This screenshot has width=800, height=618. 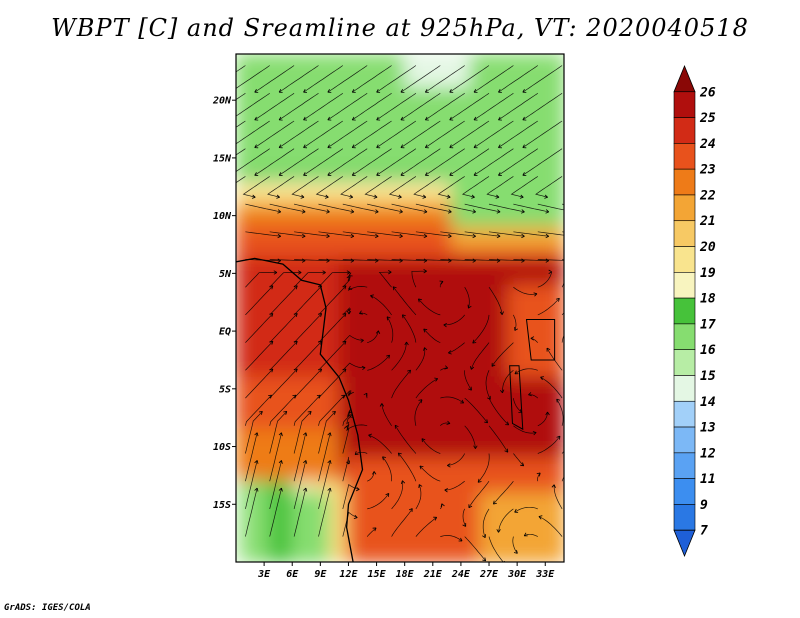 I want to click on colorbar-label: 15, so click(x=708, y=376).